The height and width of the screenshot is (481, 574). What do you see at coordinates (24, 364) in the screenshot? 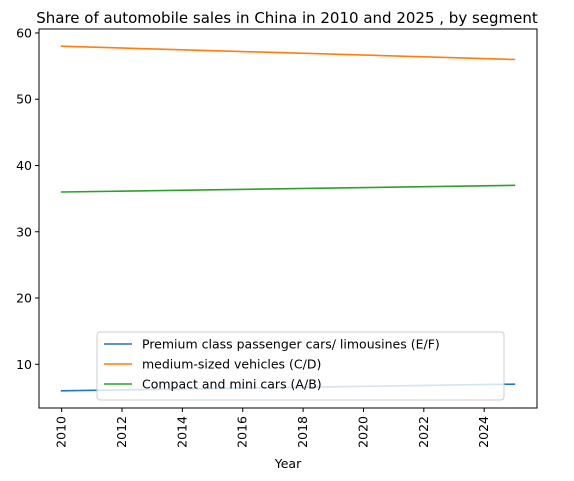
I see `y-tick-label: 10` at bounding box center [24, 364].